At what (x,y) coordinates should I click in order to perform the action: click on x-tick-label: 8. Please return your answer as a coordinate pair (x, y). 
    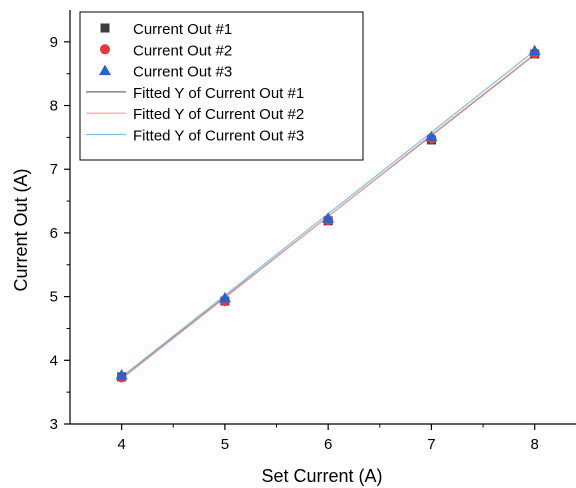
    Looking at the image, I should click on (535, 444).